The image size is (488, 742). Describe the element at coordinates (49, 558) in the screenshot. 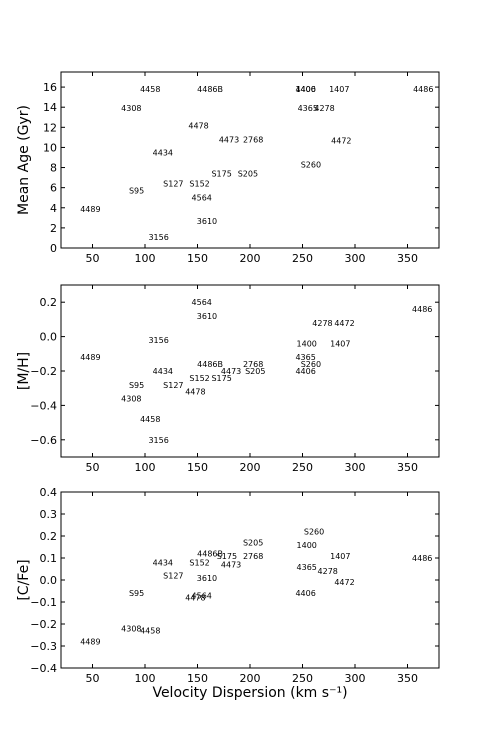

I see `y-tick-label: 0.1` at that location.